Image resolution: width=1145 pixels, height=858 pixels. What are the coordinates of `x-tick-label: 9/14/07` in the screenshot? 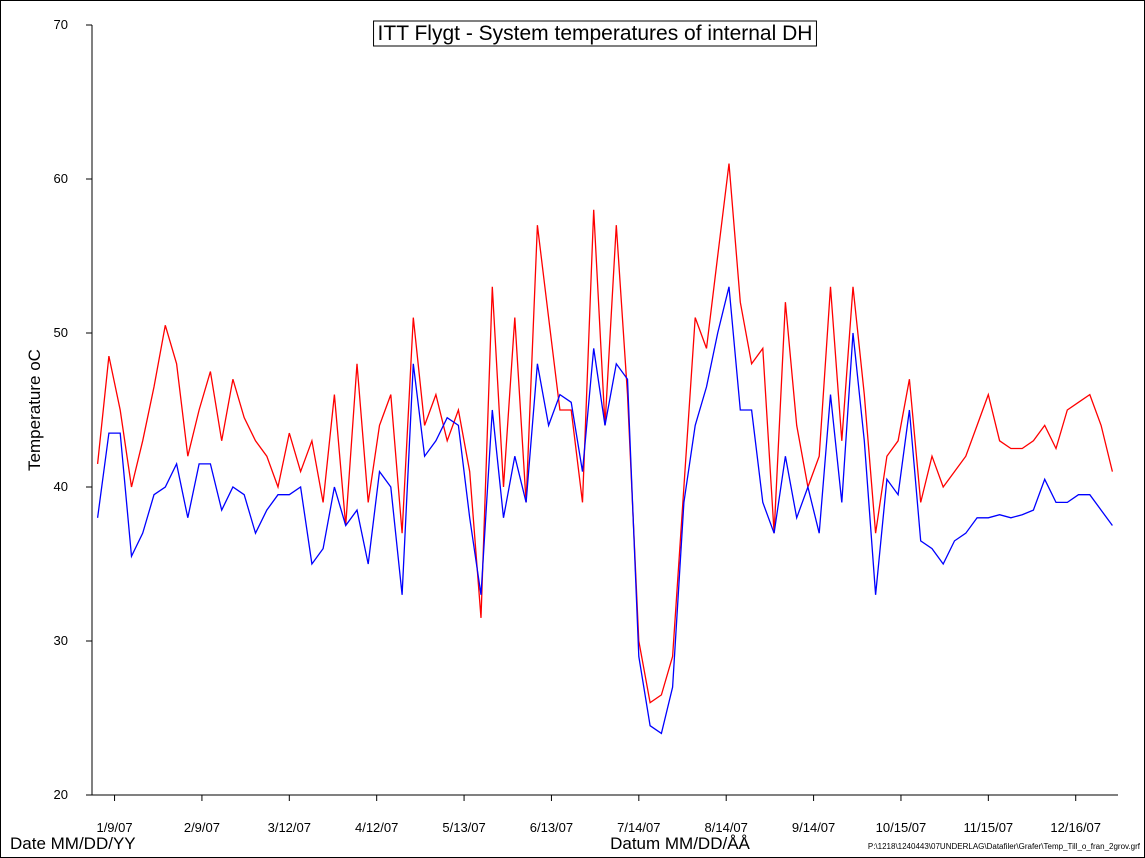 It's located at (813, 827).